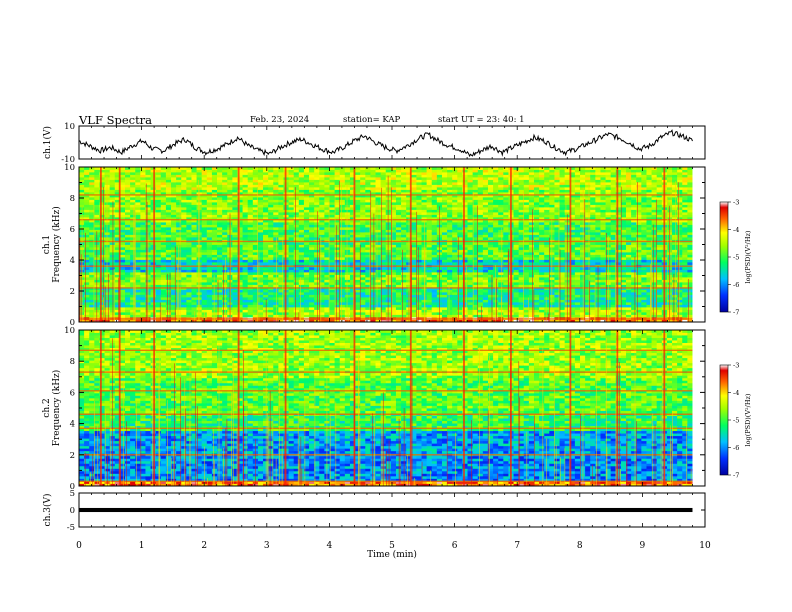  I want to click on x-tick-label: 8, so click(580, 546).